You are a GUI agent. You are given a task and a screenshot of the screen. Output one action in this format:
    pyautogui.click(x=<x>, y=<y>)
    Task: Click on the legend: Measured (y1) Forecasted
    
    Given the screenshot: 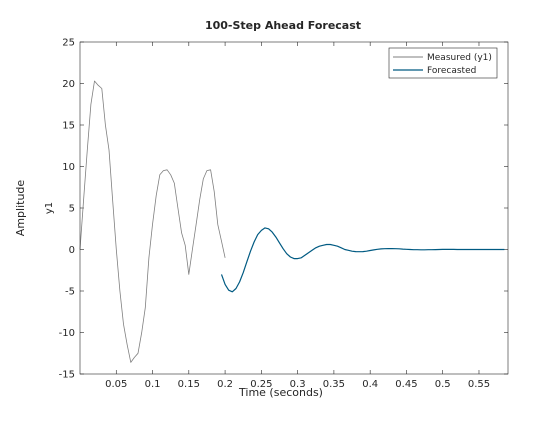 What is the action you would take?
    pyautogui.click(x=443, y=63)
    